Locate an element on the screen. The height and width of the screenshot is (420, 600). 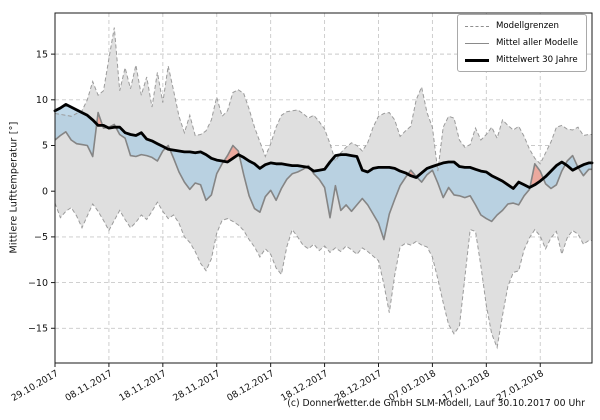
svg-text: 15 is located at coordinates (42, 54).